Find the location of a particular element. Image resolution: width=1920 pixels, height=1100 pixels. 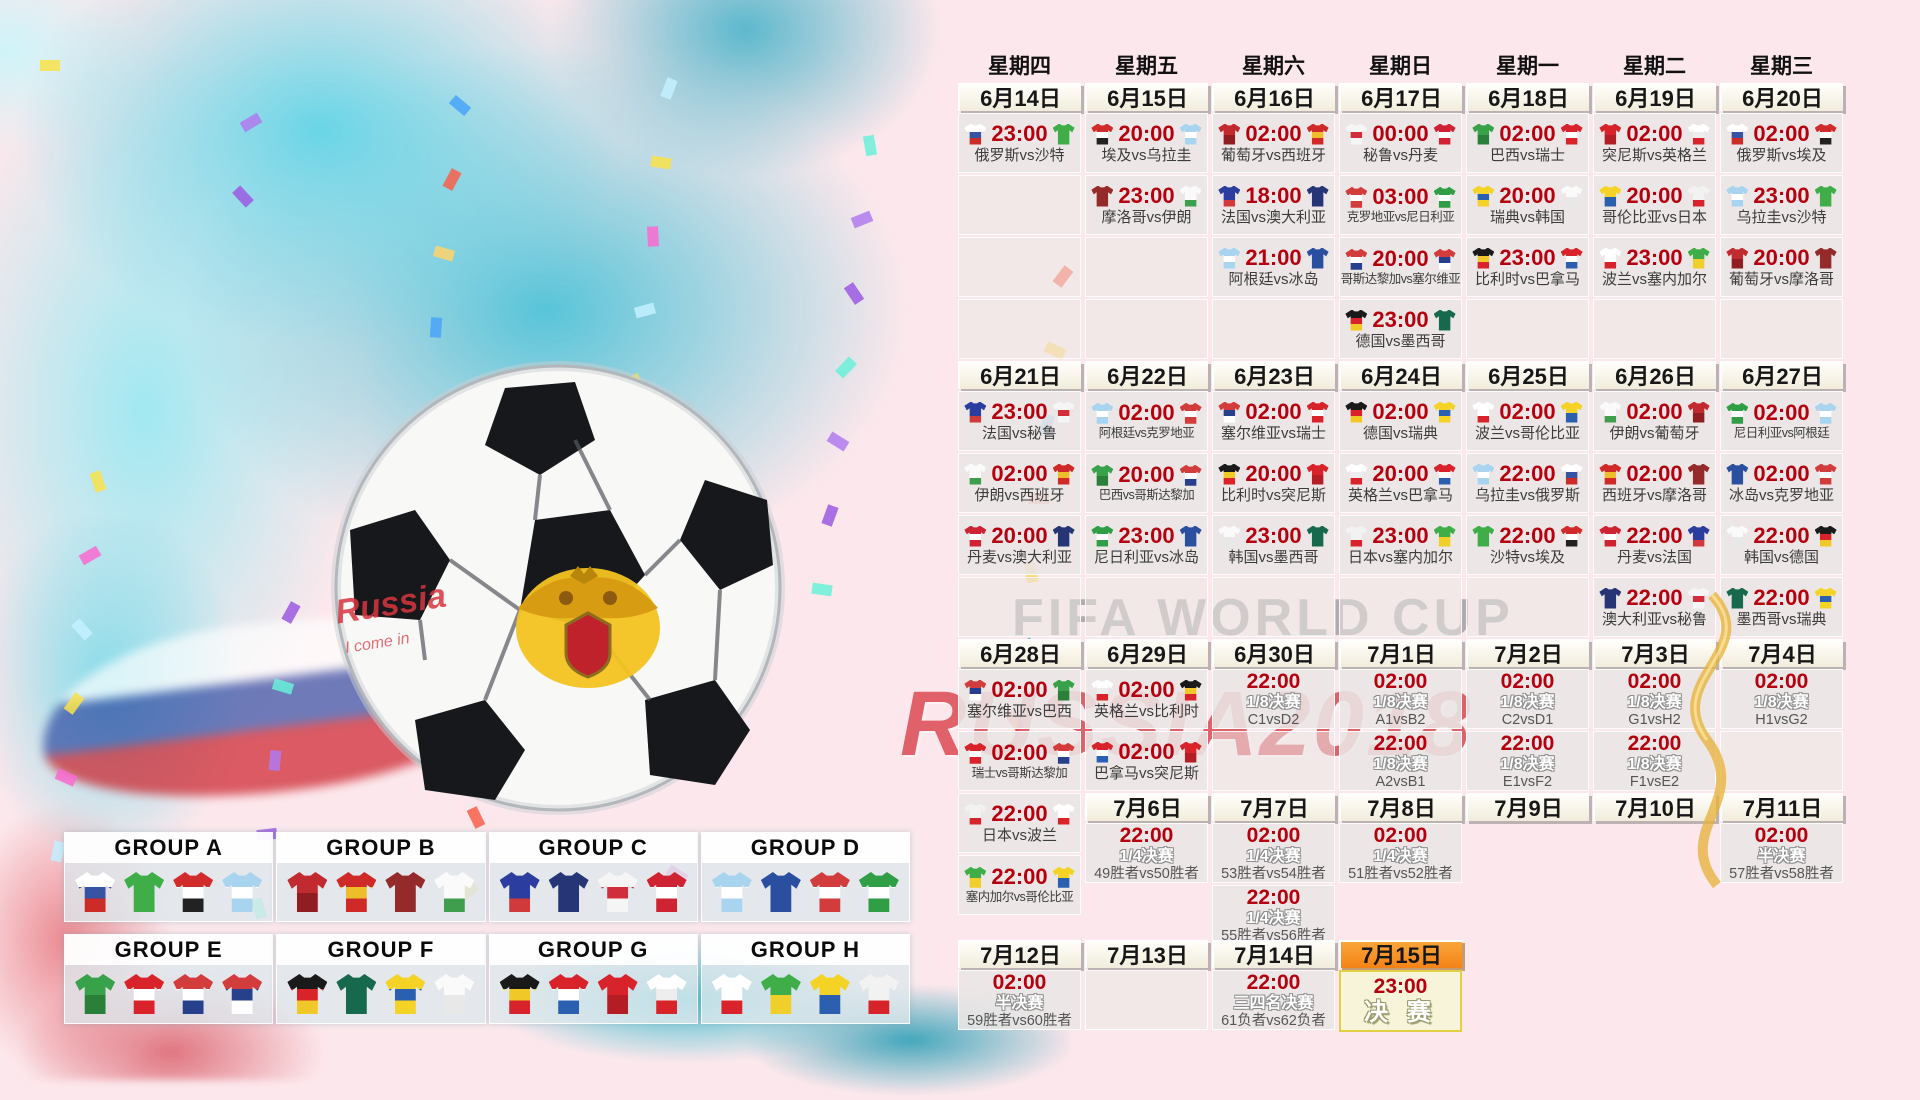

date-cell: 6月28日 is located at coordinates (1019, 653).